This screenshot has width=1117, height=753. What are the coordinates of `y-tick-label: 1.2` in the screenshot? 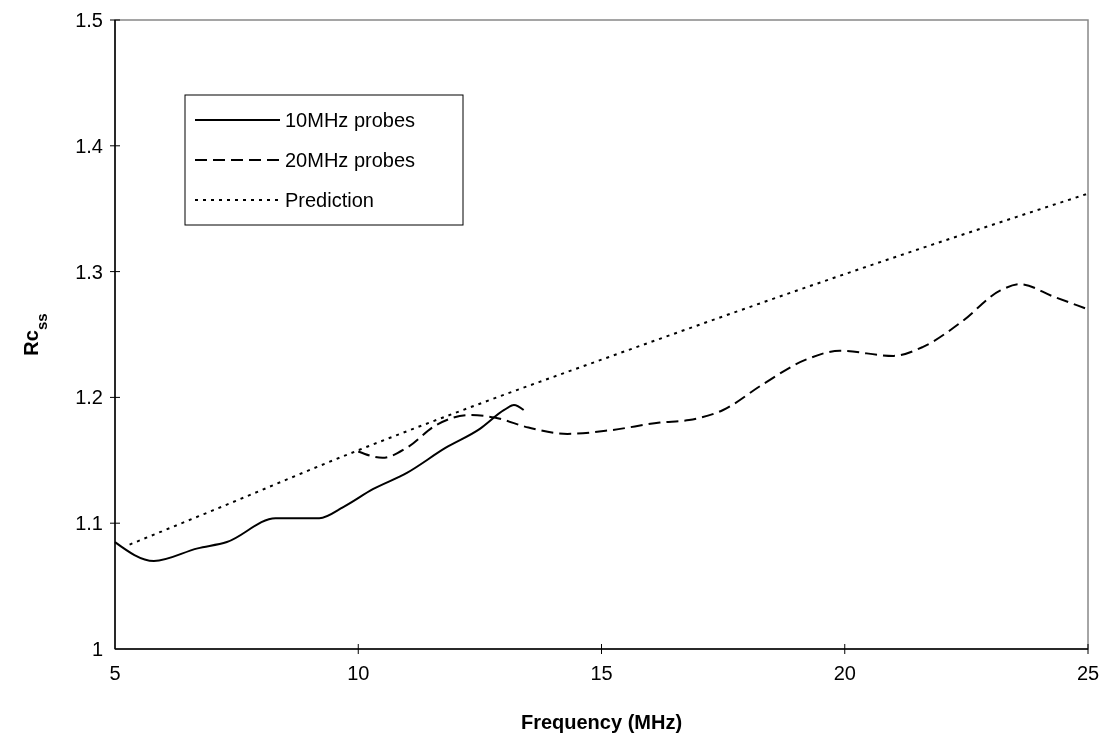 It's located at (89, 397).